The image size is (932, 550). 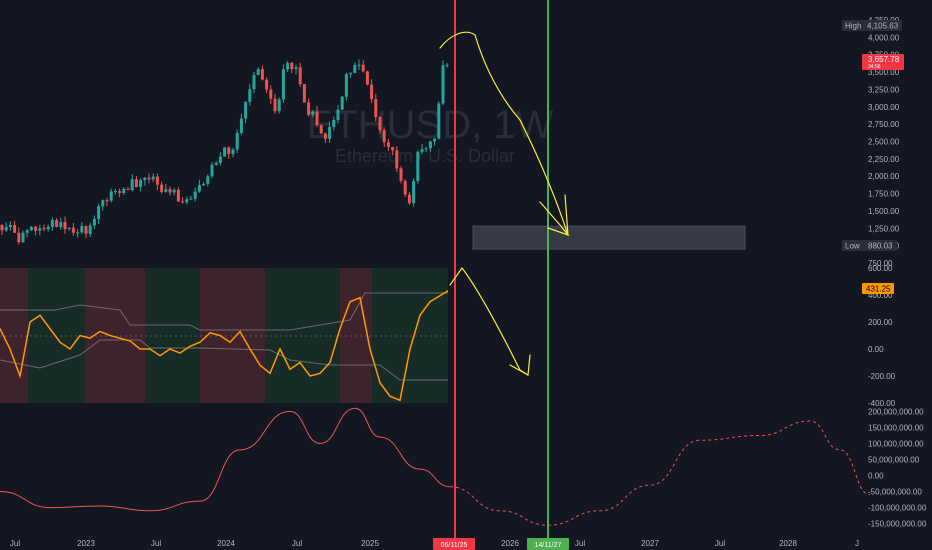 I want to click on last-price-badge: 3,657.78 34:56, so click(x=883, y=62).